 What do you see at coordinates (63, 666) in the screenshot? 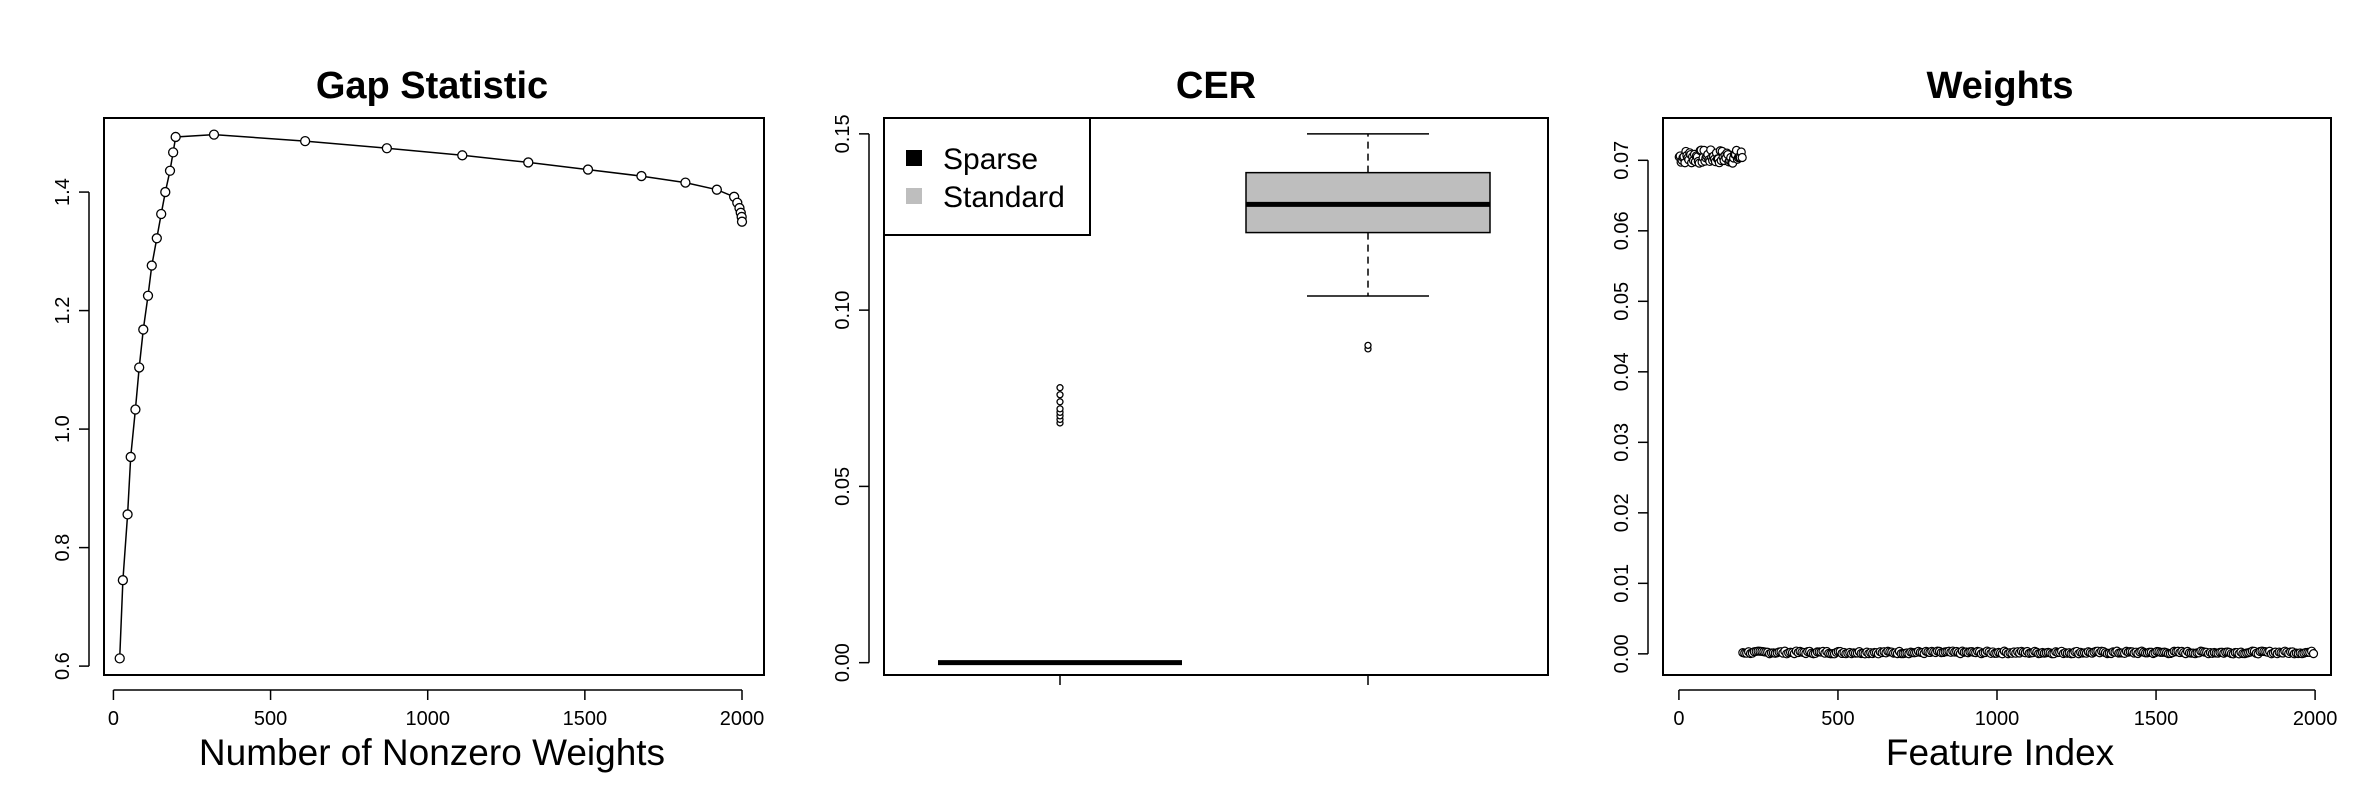
I see `y-tick-label: 0.6` at bounding box center [63, 666].